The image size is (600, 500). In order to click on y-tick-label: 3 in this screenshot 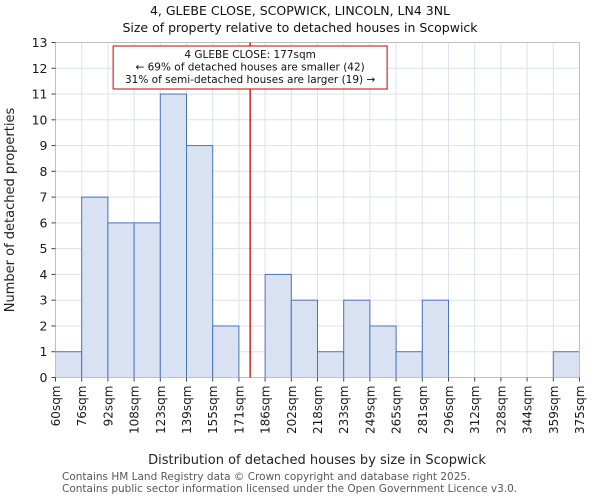, I will do `click(44, 300)`.